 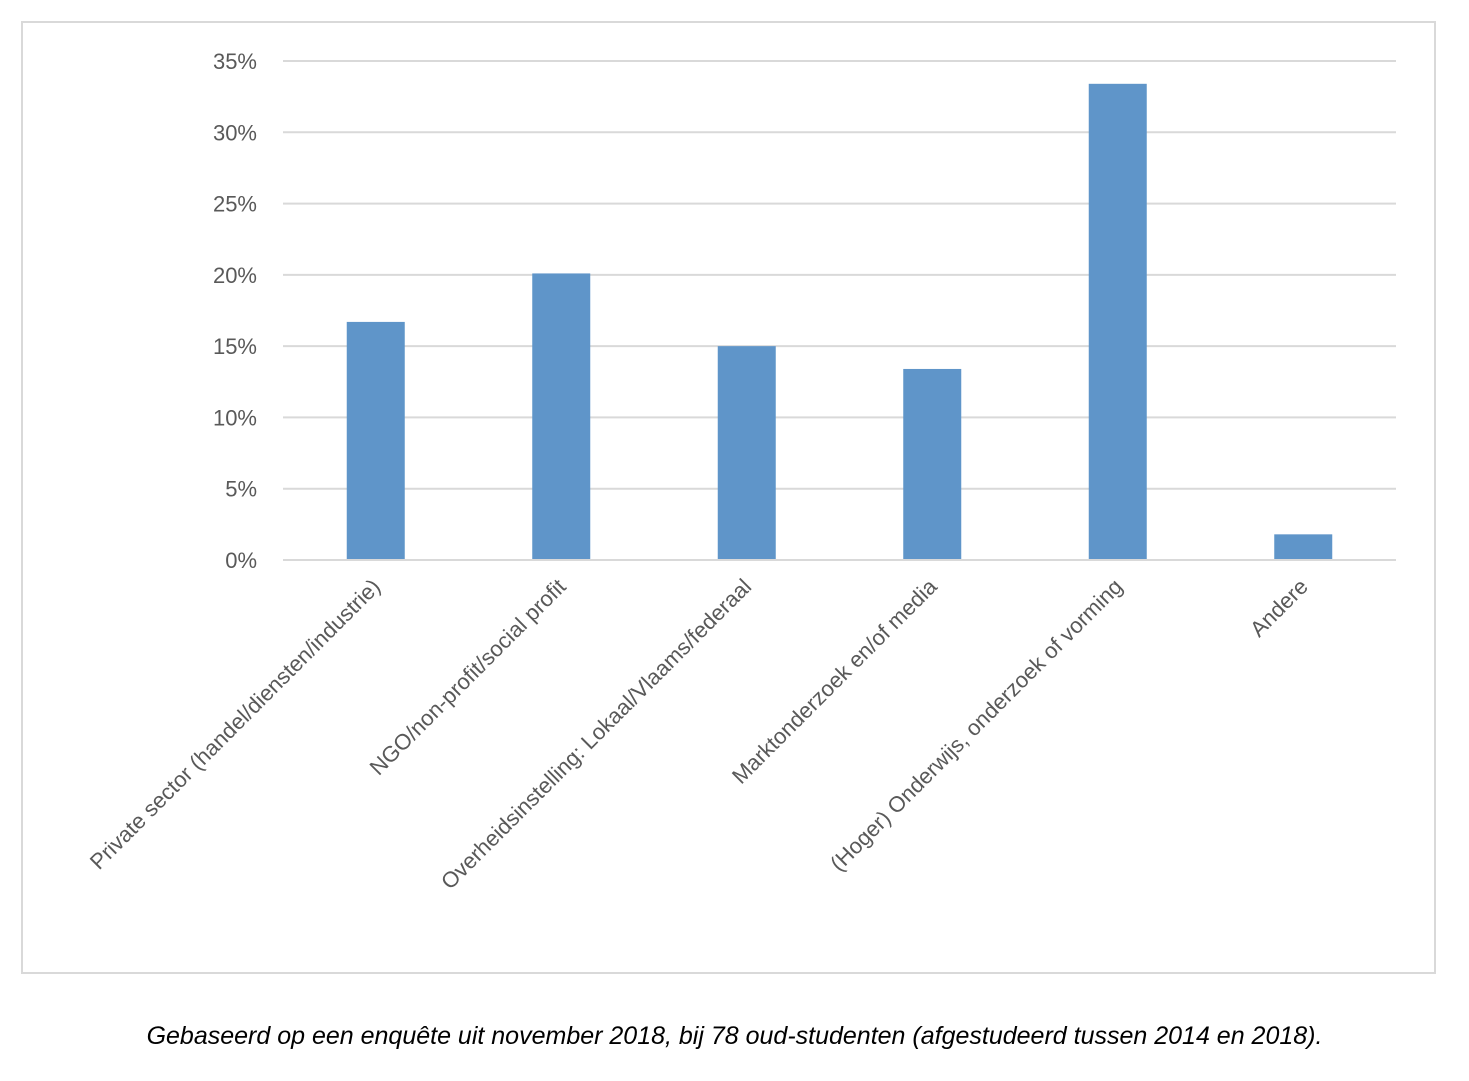 I want to click on y-tick-label: 10%, so click(x=235, y=417).